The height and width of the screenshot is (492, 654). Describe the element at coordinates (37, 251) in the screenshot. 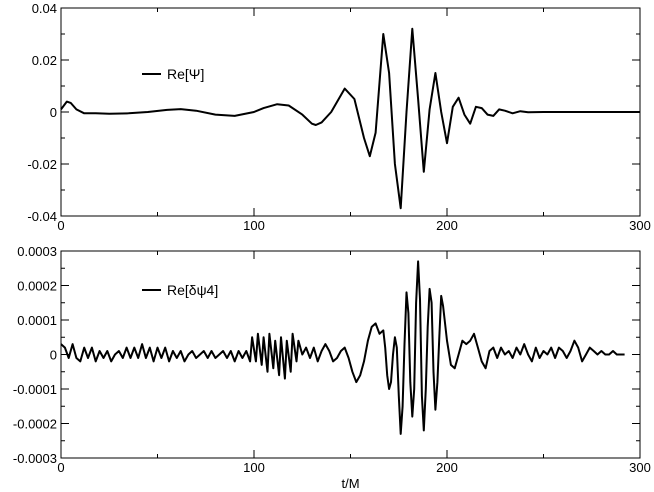

I see `y-tick-label: 0.0003` at that location.